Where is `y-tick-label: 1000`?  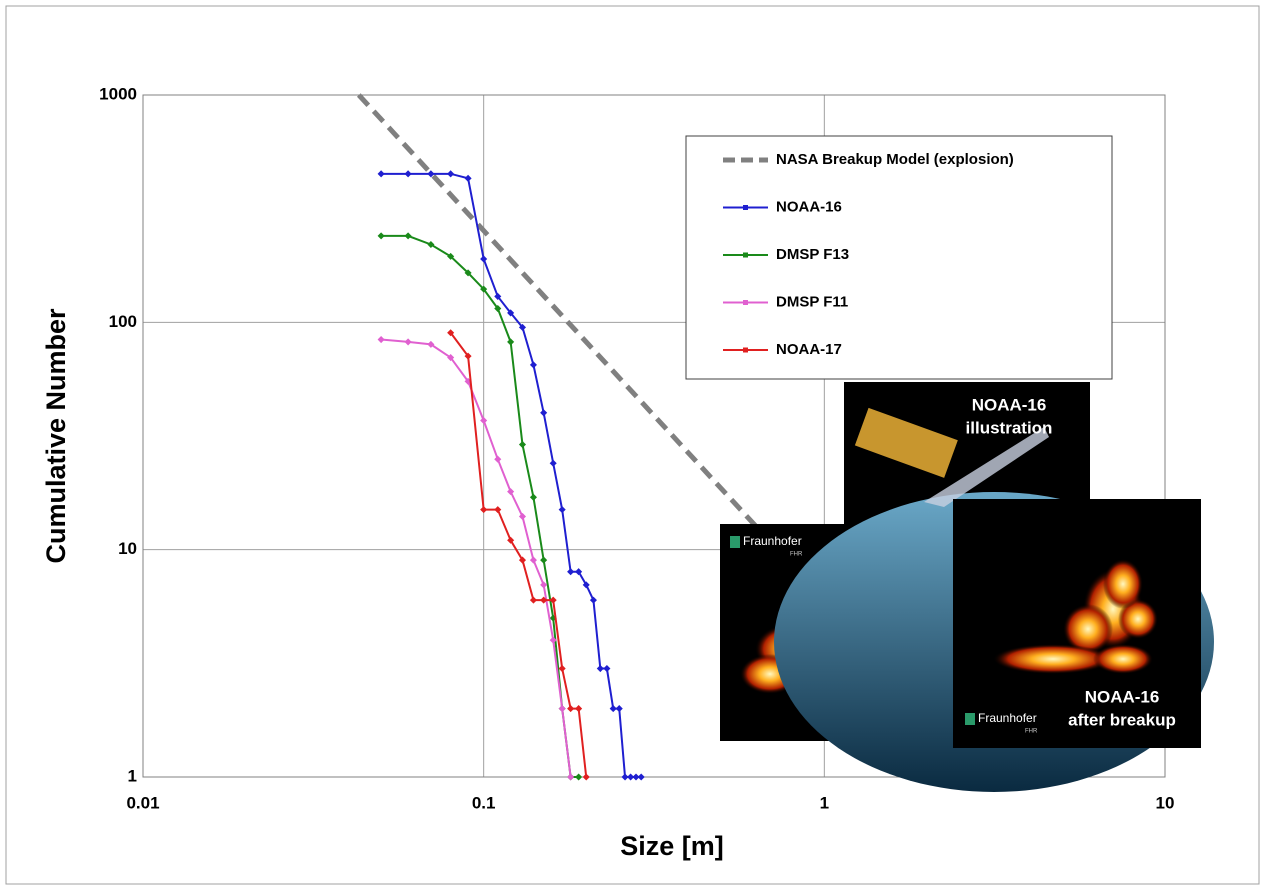 y-tick-label: 1000 is located at coordinates (118, 93).